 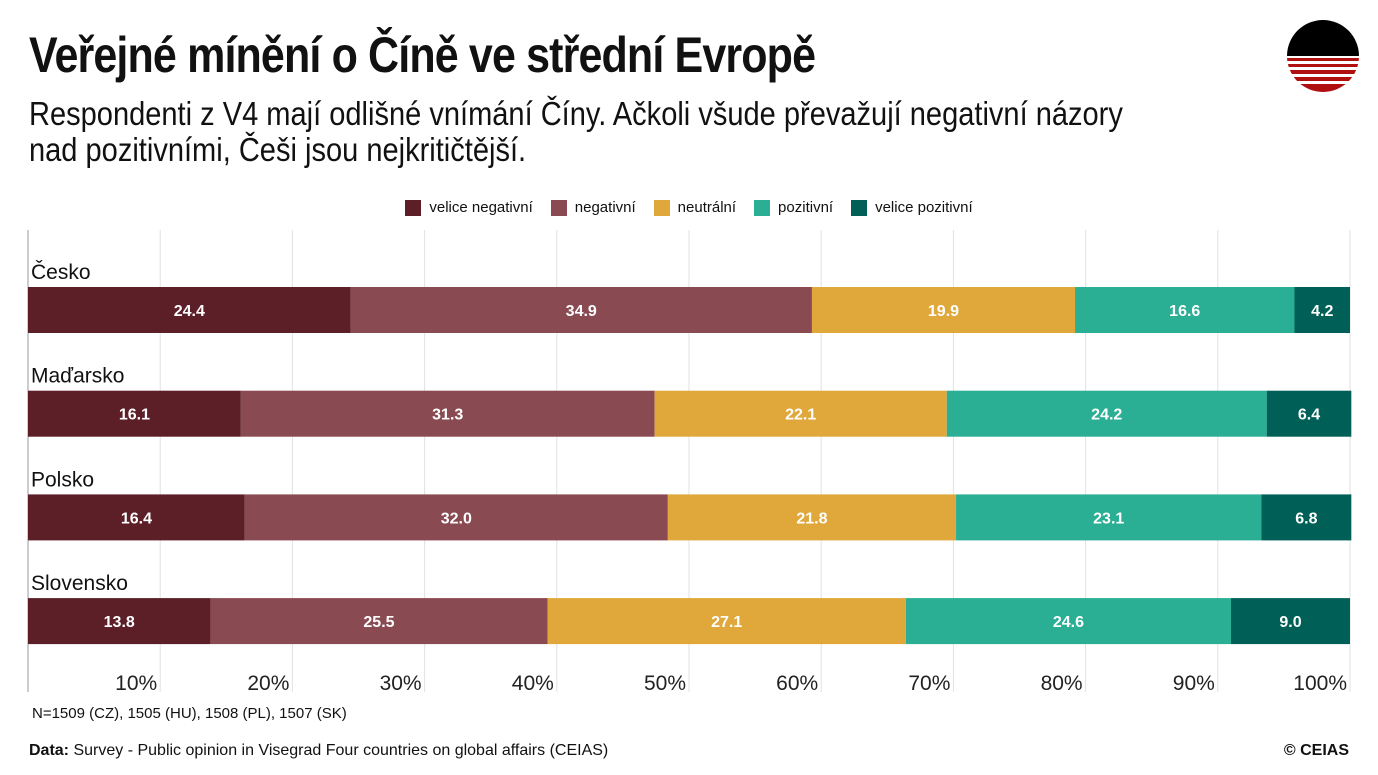 I want to click on legend-label: pozitivní, so click(x=806, y=207).